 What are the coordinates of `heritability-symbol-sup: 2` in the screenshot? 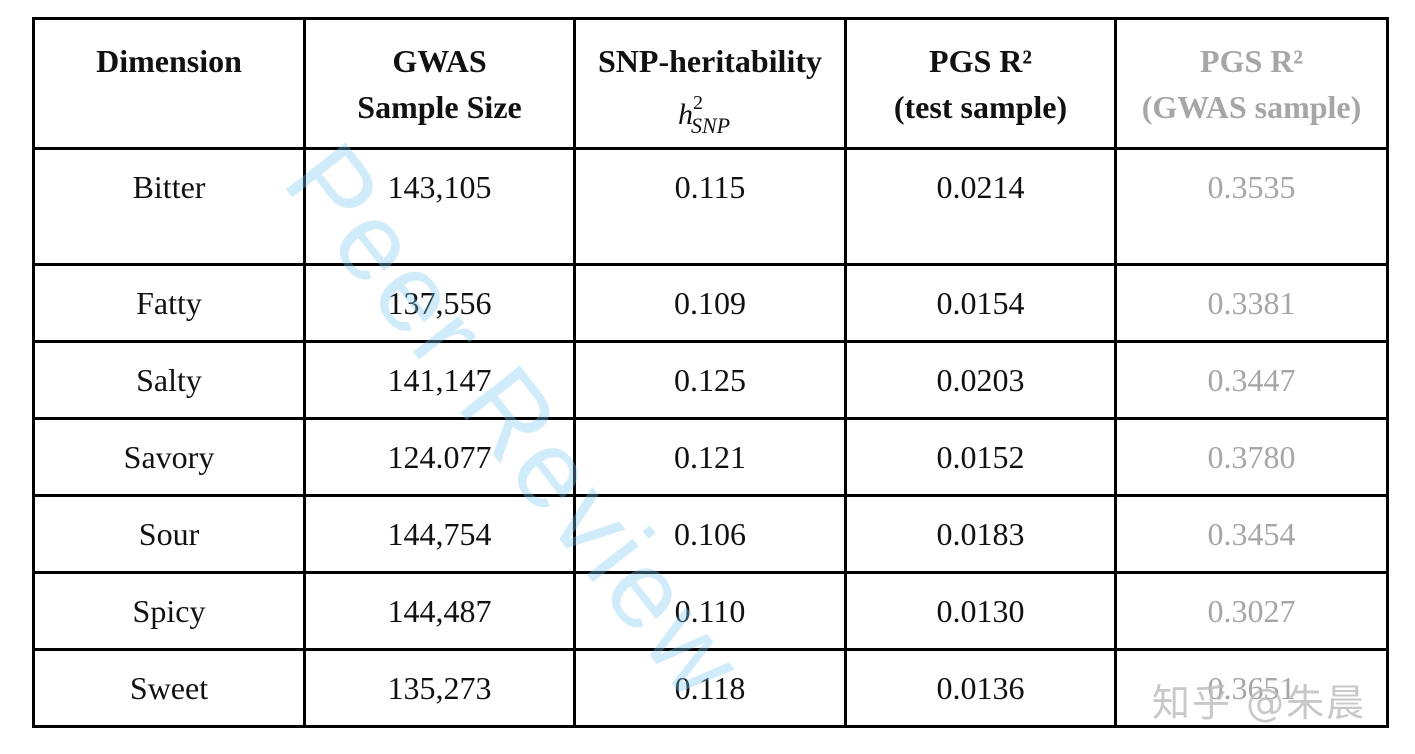 It's located at (697, 103).